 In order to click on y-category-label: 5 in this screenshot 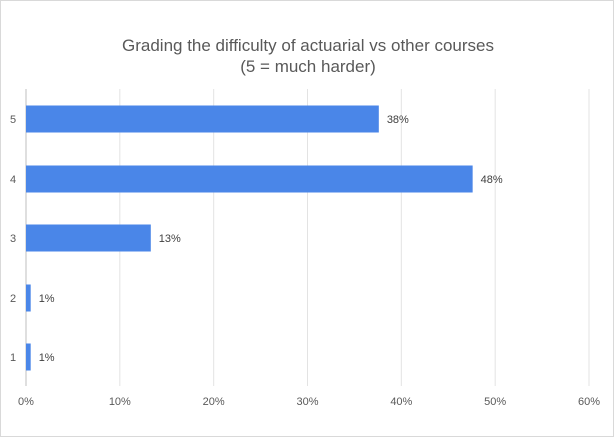, I will do `click(13, 120)`.